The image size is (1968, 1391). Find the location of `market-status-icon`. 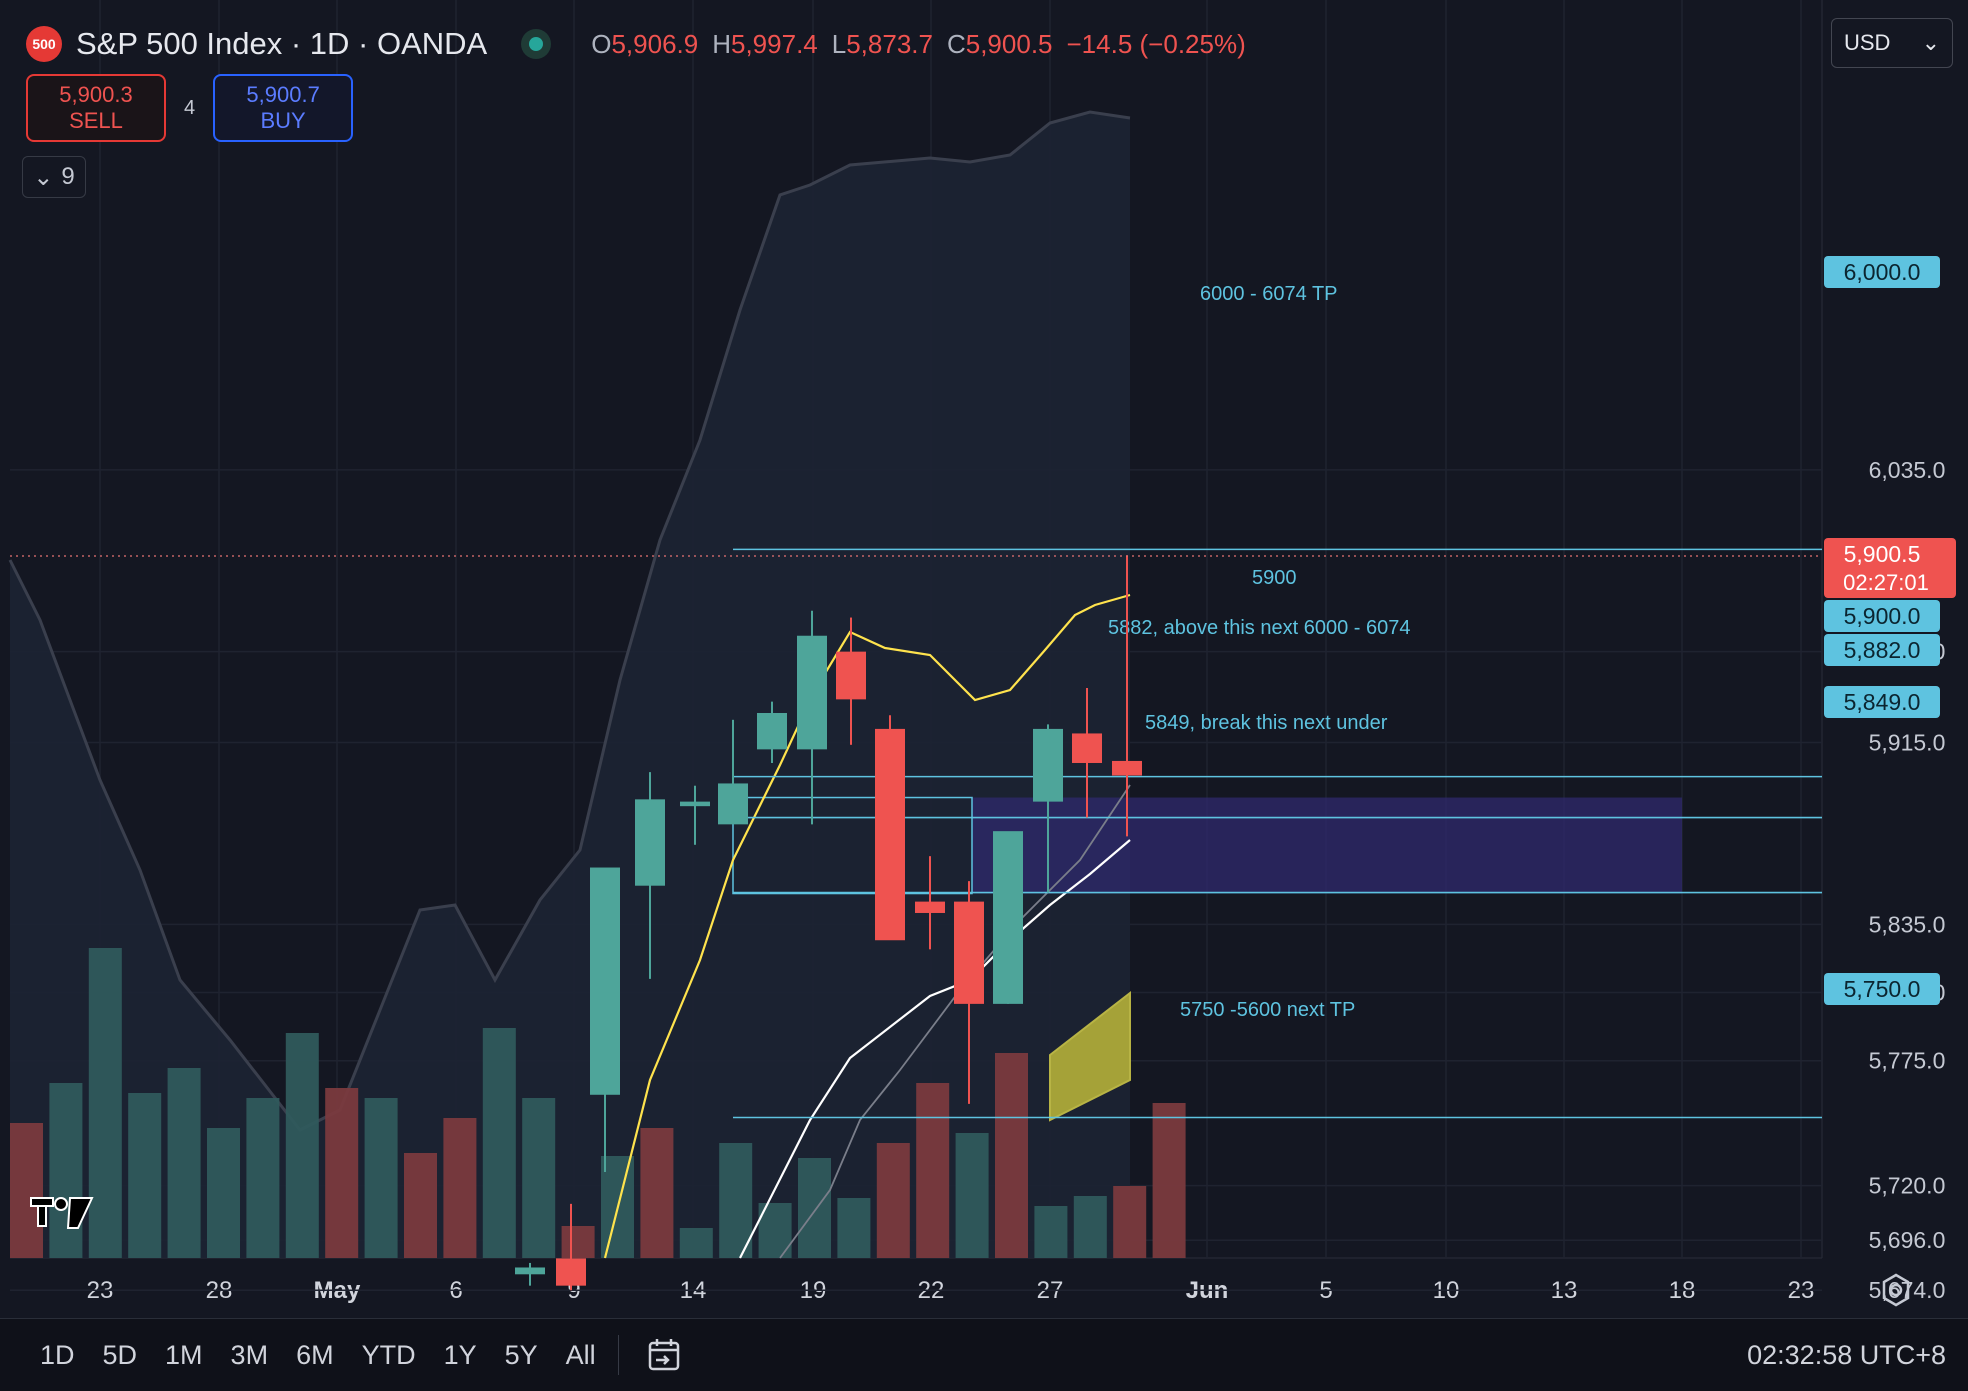

market-status-icon is located at coordinates (536, 44).